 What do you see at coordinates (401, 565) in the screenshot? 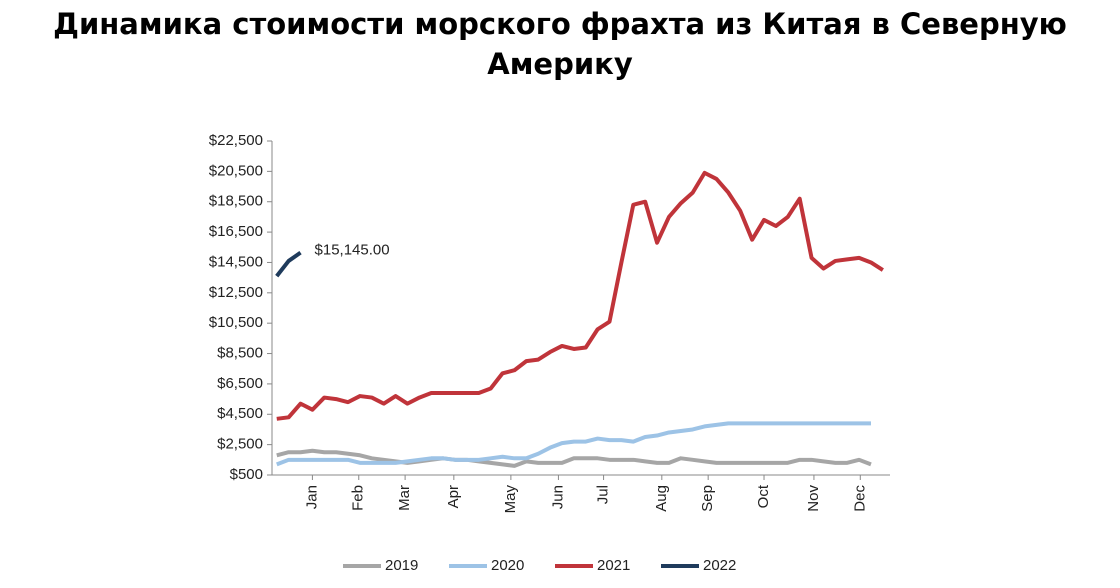
I see `legend-label: 2019` at bounding box center [401, 565].